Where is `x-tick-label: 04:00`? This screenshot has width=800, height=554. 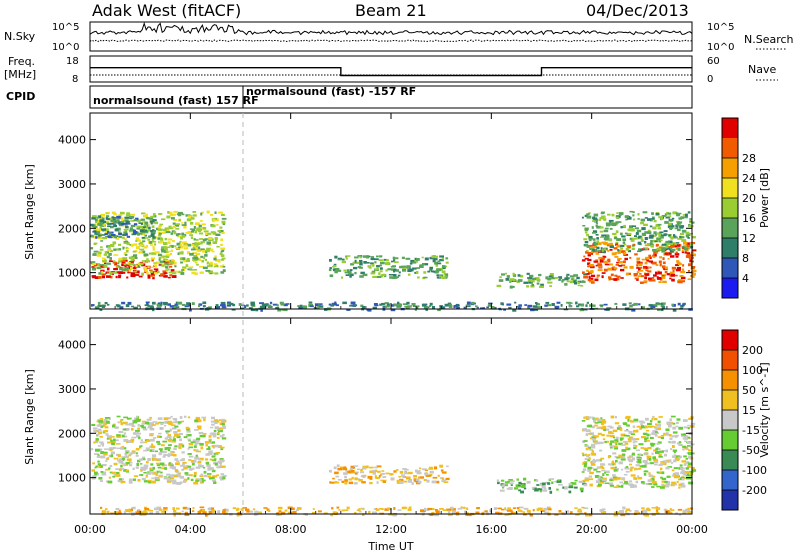
x-tick-label: 04:00 is located at coordinates (190, 529).